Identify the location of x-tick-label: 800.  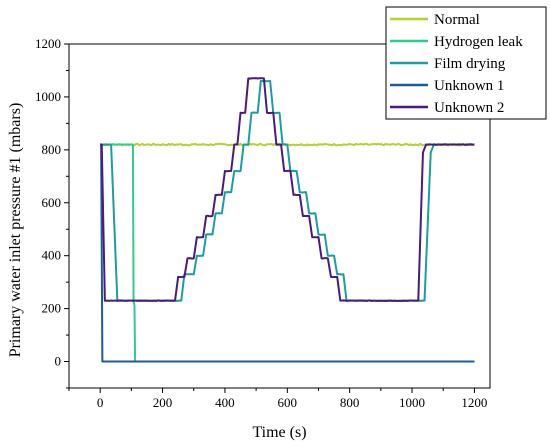
(350, 402).